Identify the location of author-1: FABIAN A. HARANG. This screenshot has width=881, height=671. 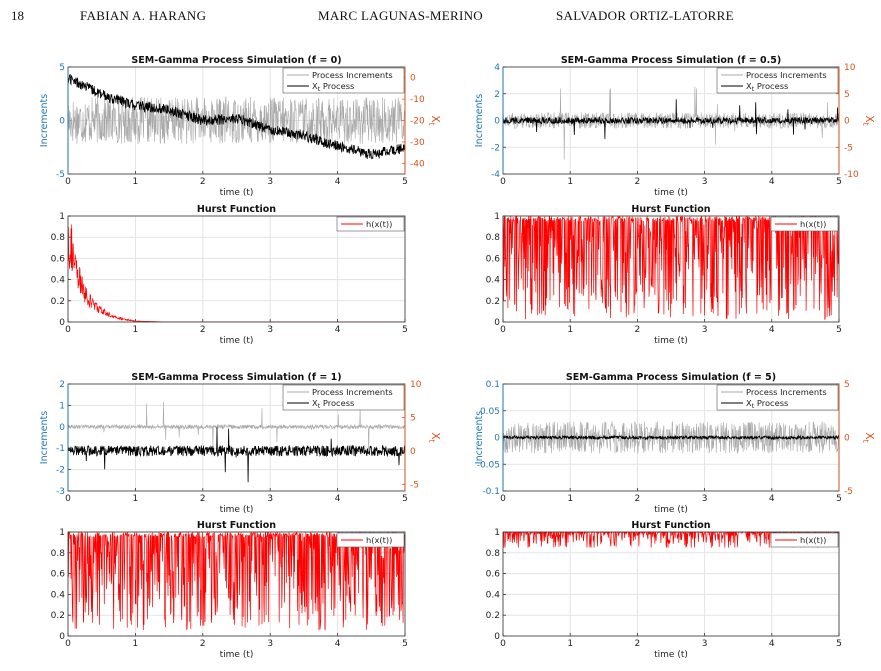
(143, 15).